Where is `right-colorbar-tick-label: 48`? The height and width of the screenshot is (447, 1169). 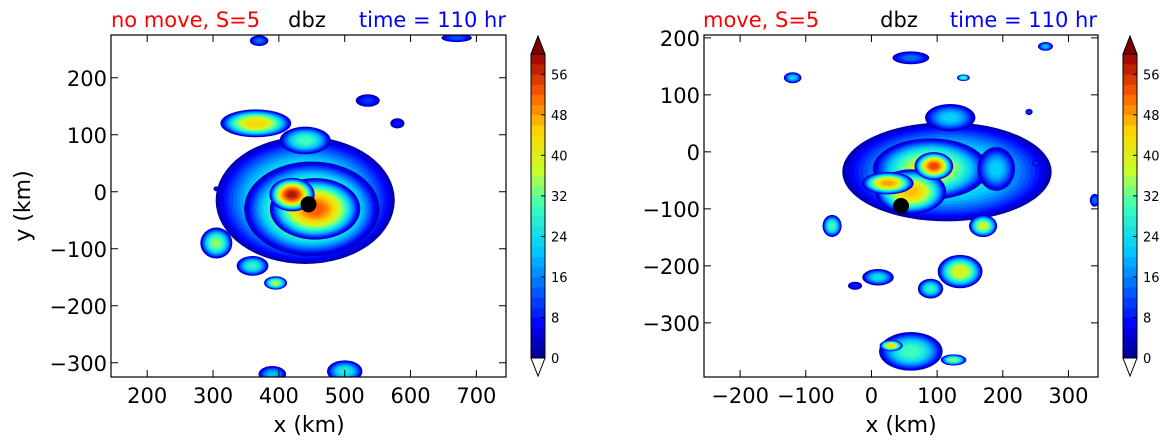
right-colorbar-tick-label: 48 is located at coordinates (1151, 116).